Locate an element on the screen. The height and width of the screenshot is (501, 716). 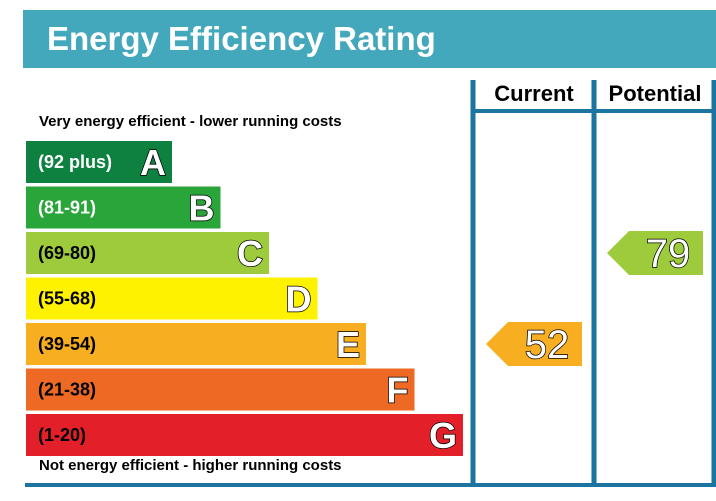
band-letter-e: E is located at coordinates (348, 344).